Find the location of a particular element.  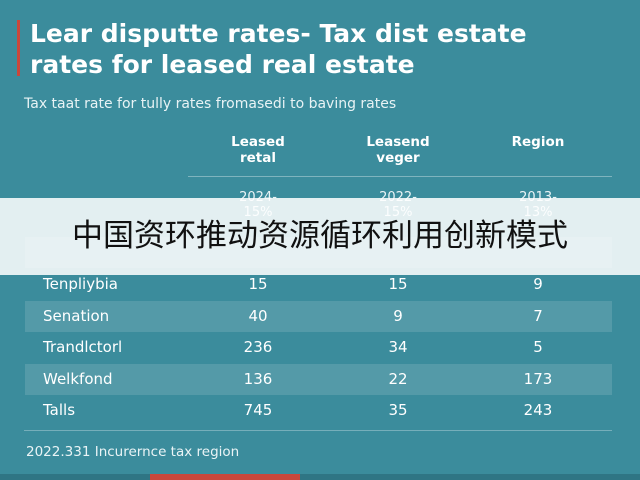

table-cell: 5 is located at coordinates (538, 347).